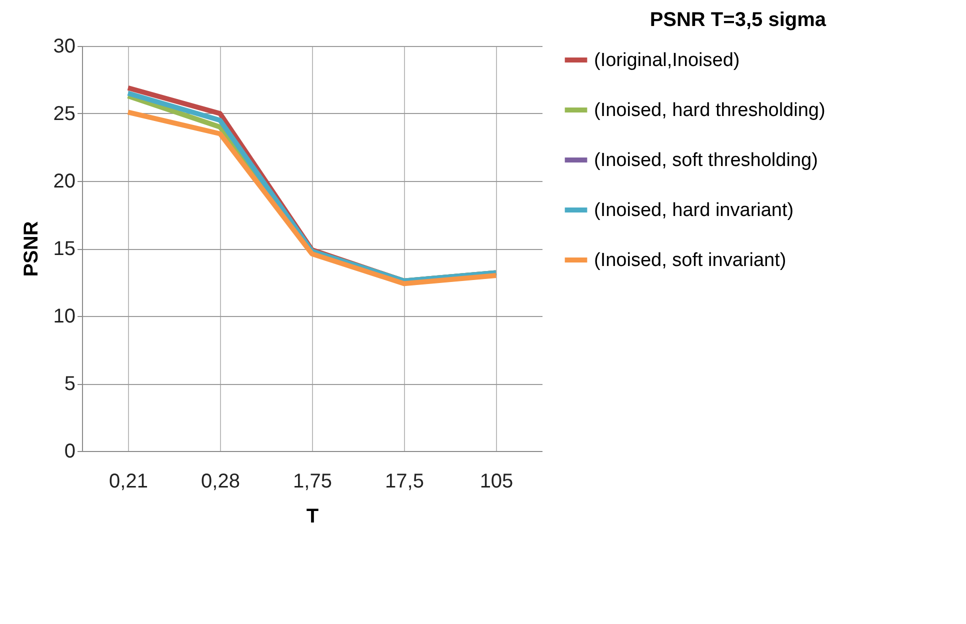 This screenshot has width=966, height=624. What do you see at coordinates (64, 47) in the screenshot?
I see `y-tick-label: 30` at bounding box center [64, 47].